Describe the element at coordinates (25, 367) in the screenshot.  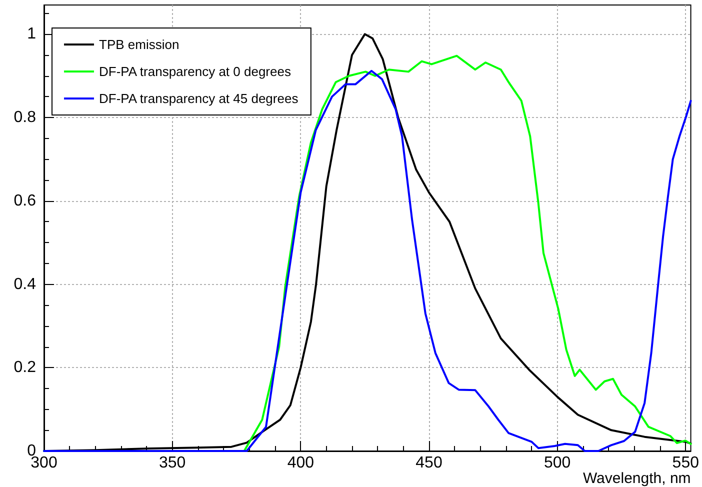
I see `y-tick-label: 0.2` at that location.